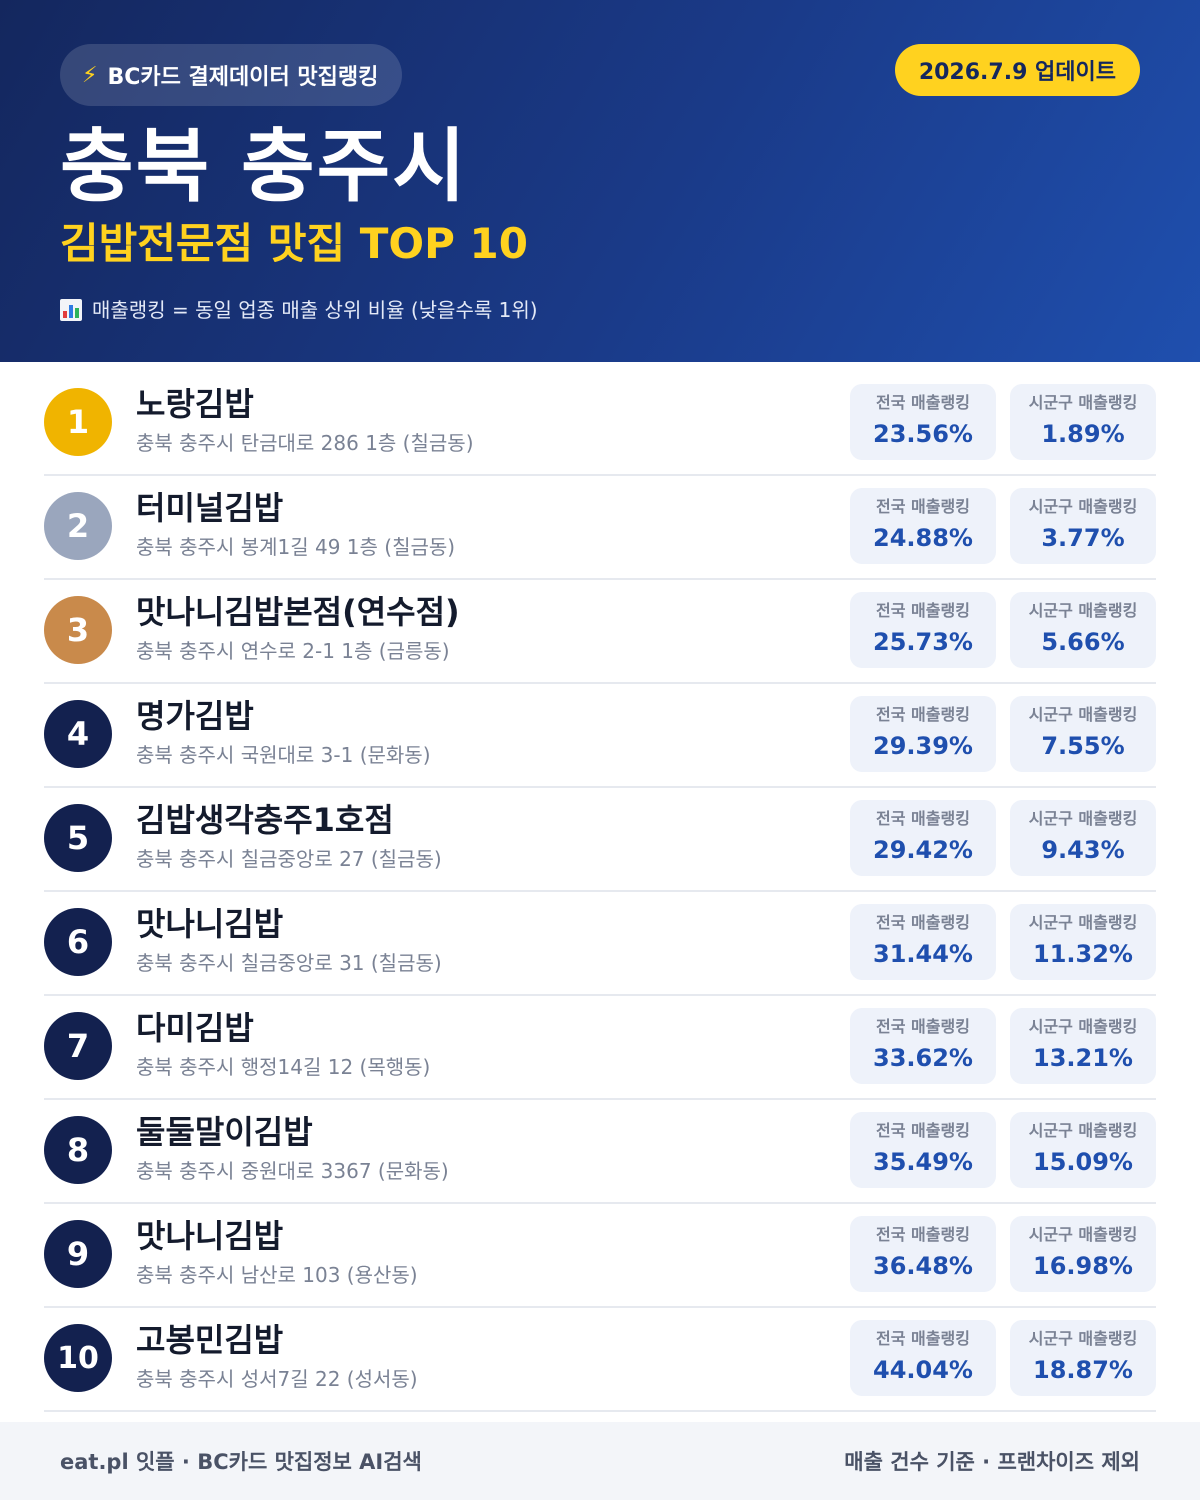  What do you see at coordinates (315, 310) in the screenshot?
I see `ranking-note-text: 매출랭킹 = 동일 업종 매출 상위 비율 (낮을수록 1위)` at bounding box center [315, 310].